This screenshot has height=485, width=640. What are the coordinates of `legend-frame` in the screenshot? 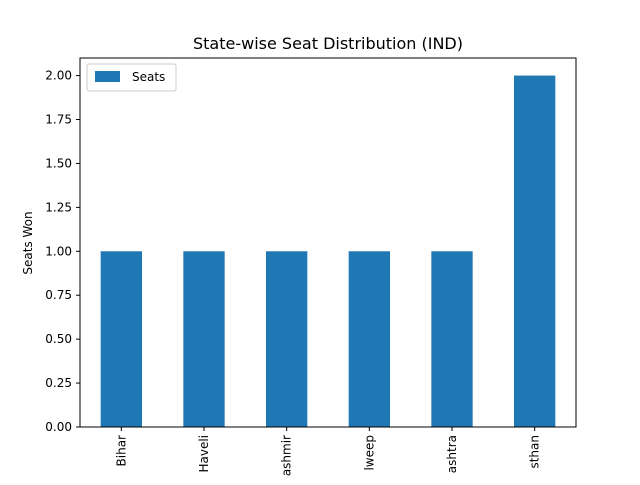 It's located at (131, 77).